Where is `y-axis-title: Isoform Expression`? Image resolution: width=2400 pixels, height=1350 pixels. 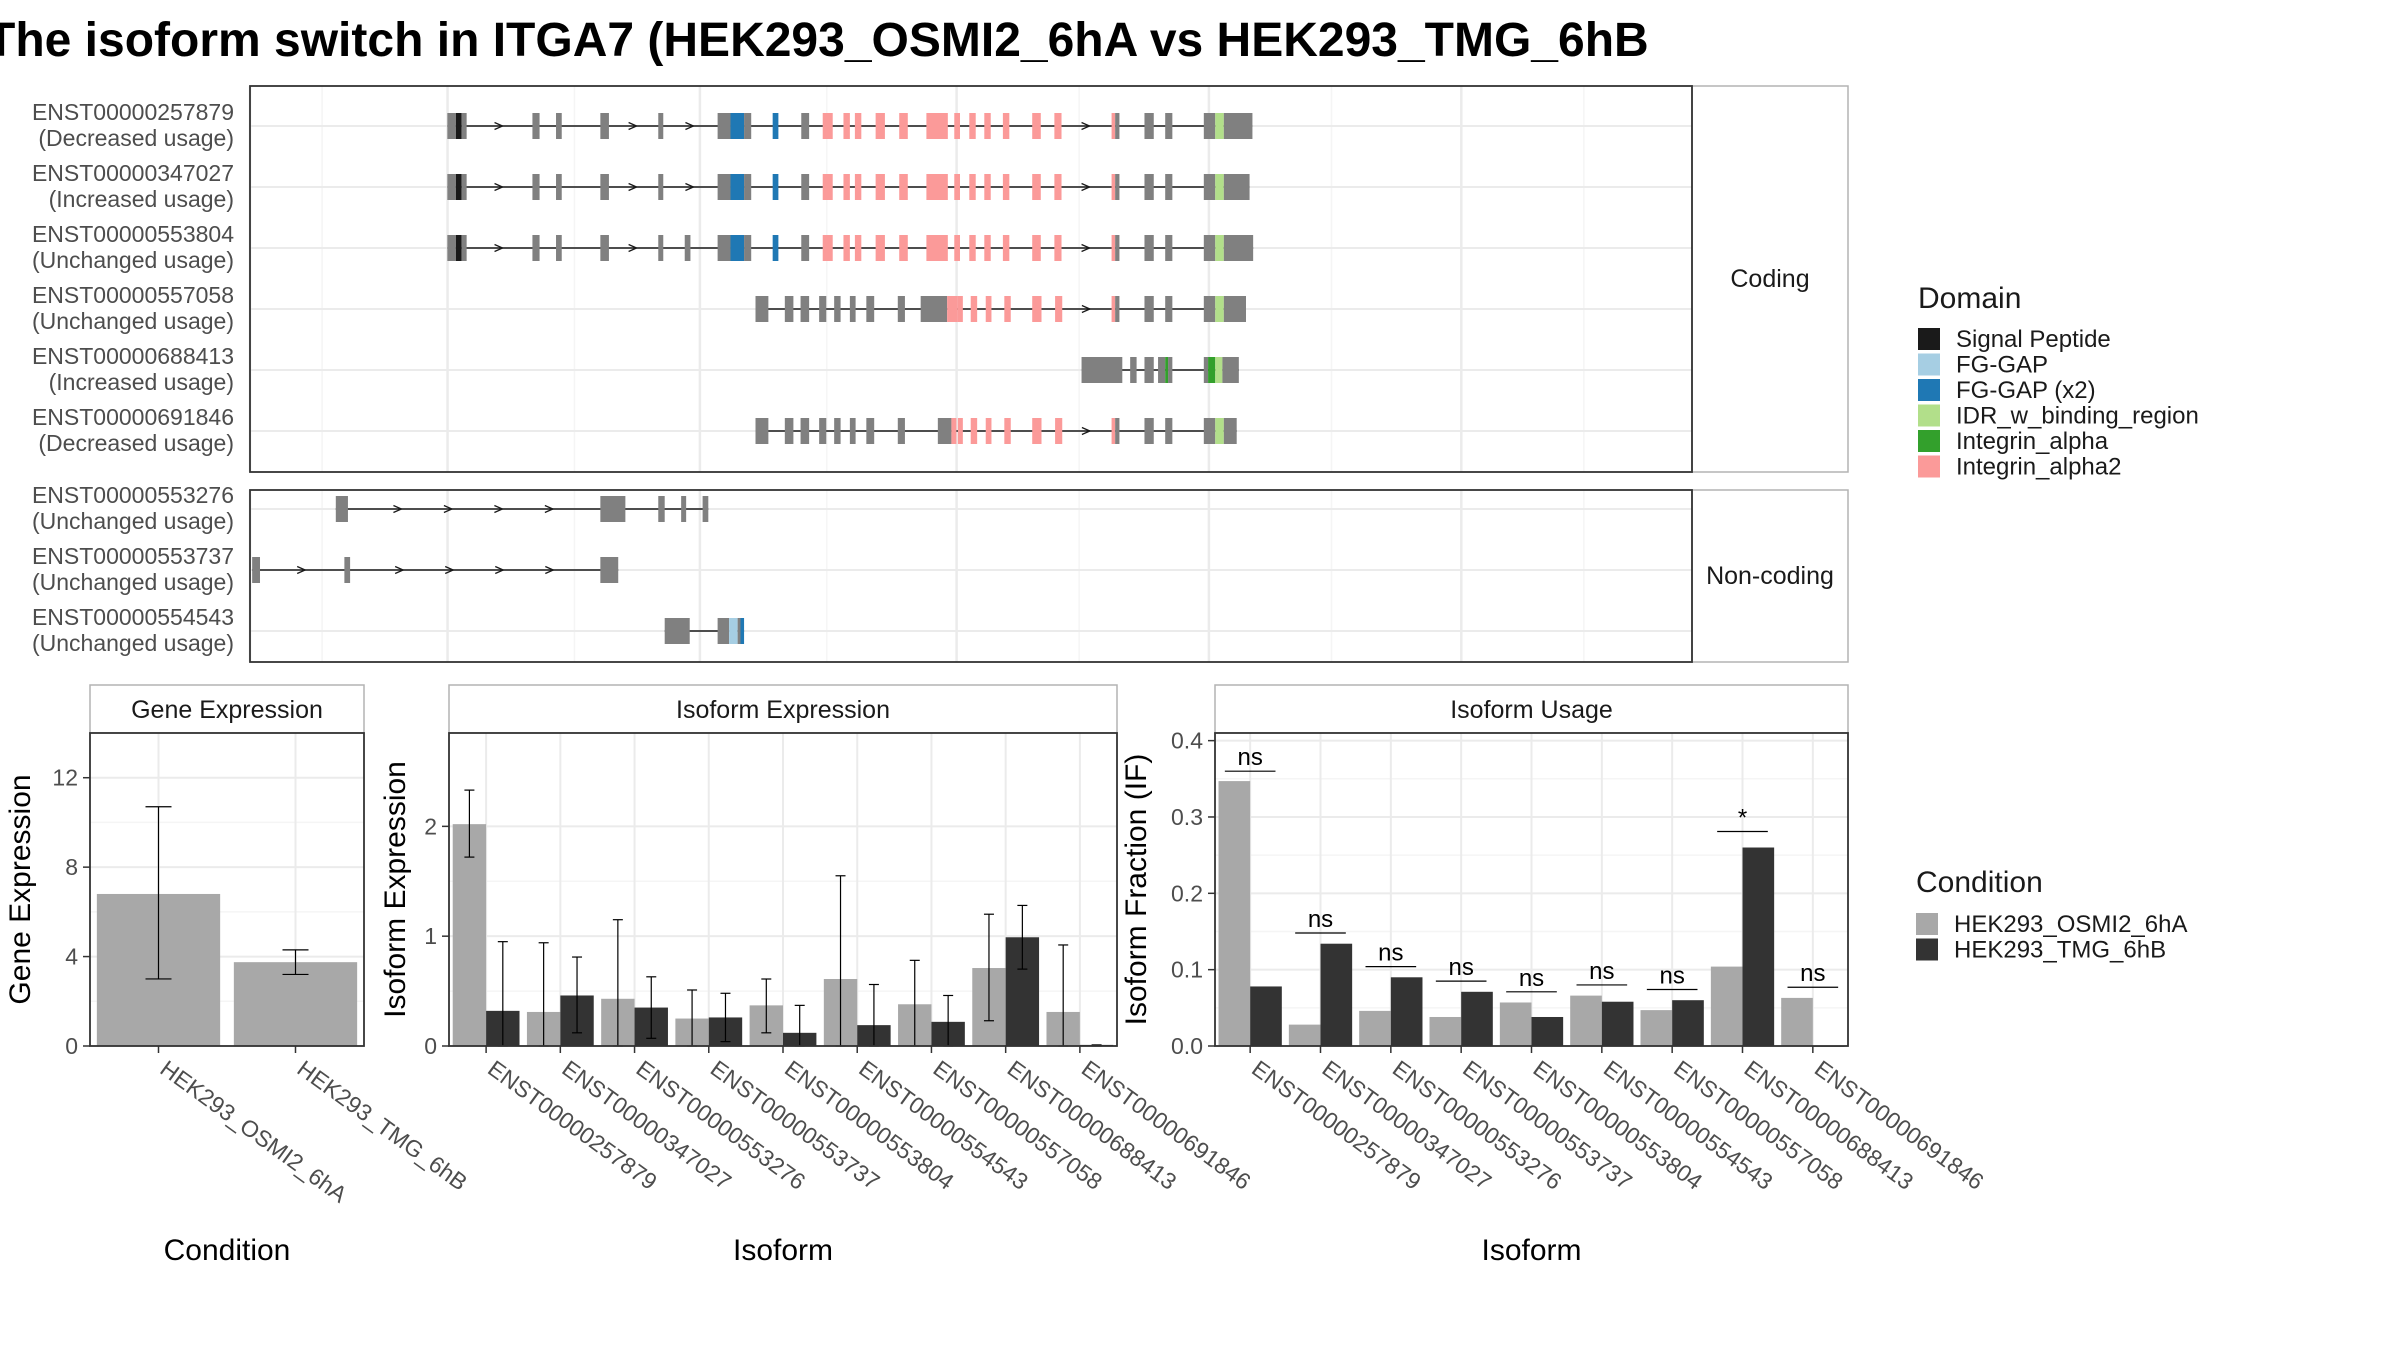
y-axis-title: Isoform Expression is located at coordinates (395, 889).